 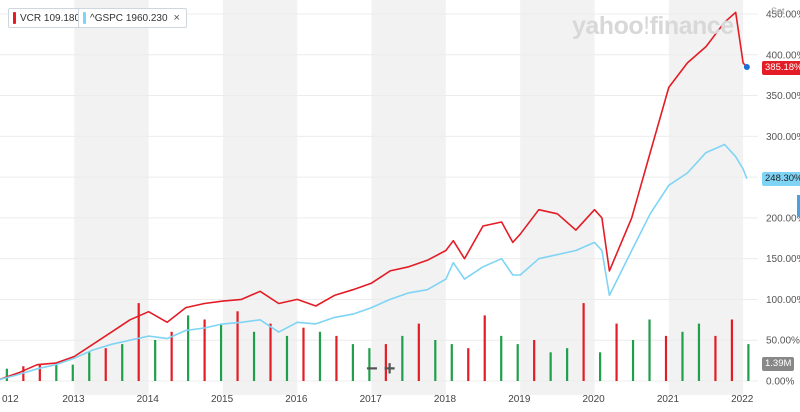 I want to click on yahoo-finance-logo: yahoo!finance, so click(x=653, y=26).